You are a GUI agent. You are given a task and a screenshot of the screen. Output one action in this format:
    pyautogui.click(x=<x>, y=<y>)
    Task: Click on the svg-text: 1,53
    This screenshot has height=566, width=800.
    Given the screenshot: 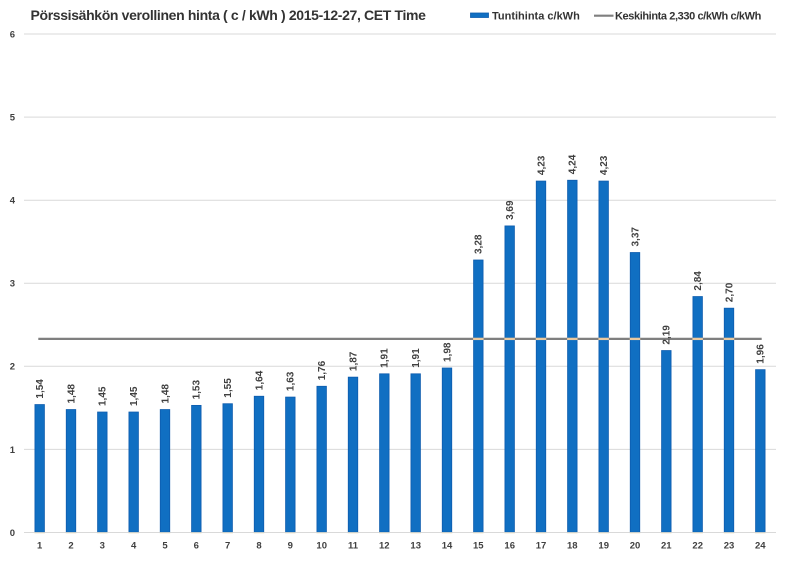 What is the action you would take?
    pyautogui.click(x=197, y=389)
    